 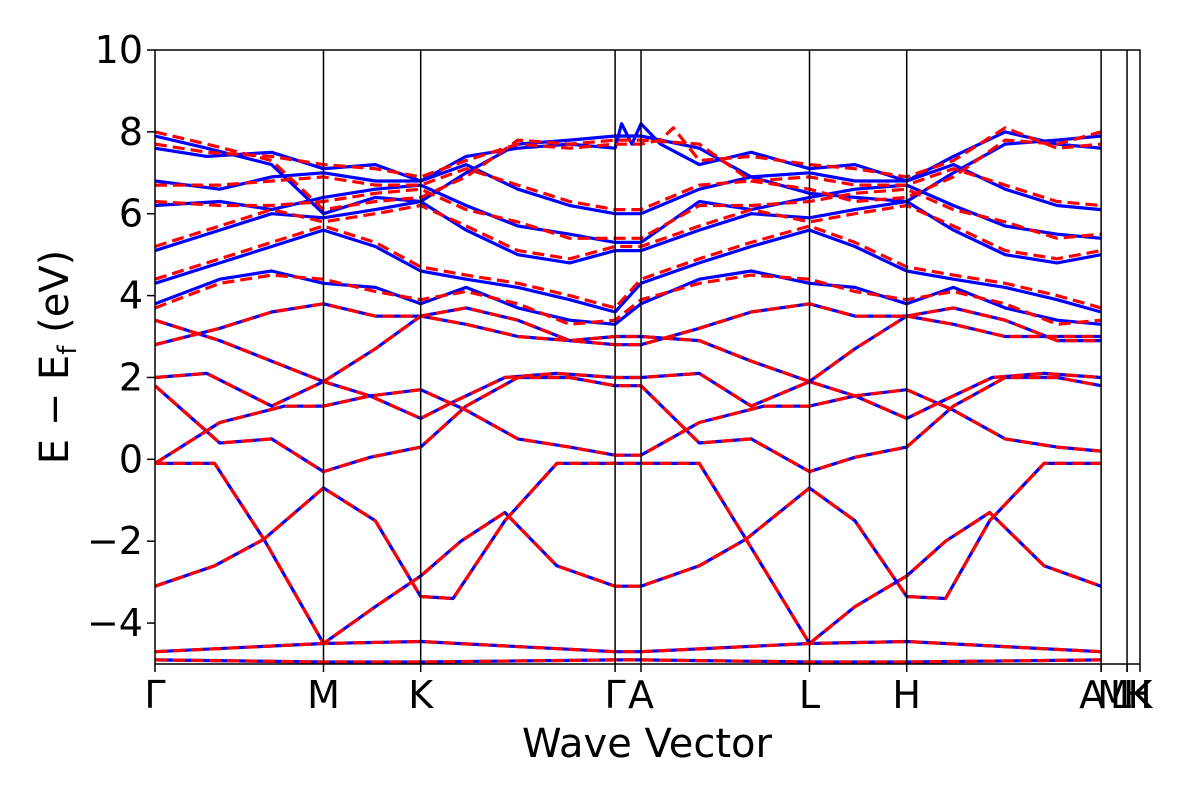 I want to click on y-axis-label-main: E − E, so click(x=55, y=410).